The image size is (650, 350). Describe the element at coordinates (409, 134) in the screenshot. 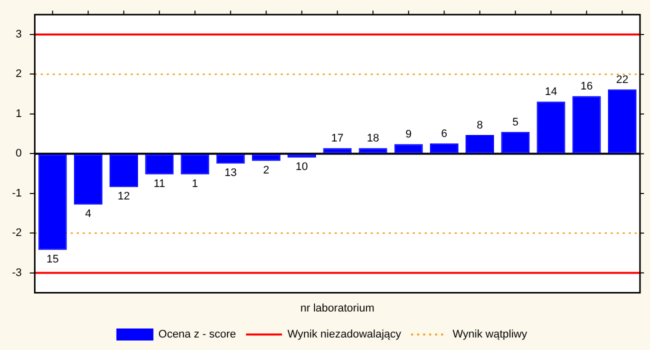

I see `x-tick-label: 9` at that location.